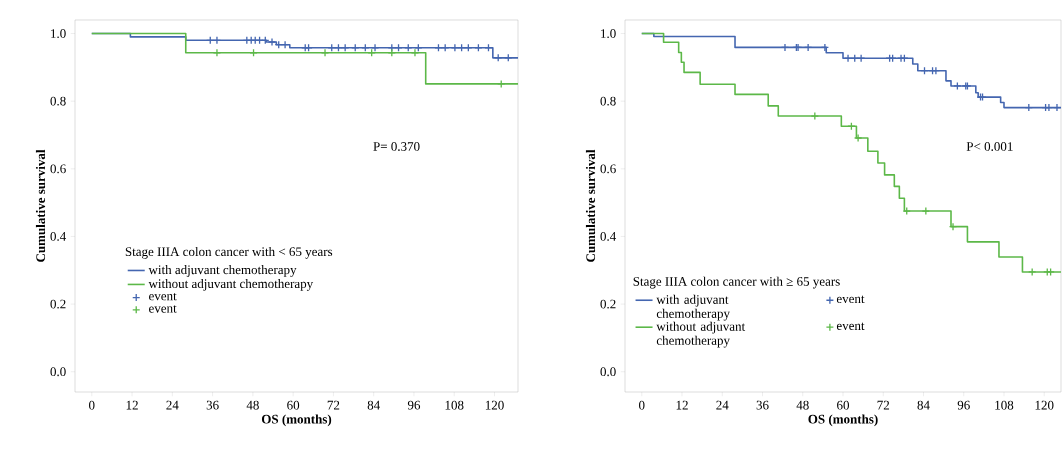  What do you see at coordinates (222, 270) in the screenshot?
I see `legend-label: with adjuvant chemotherapy` at bounding box center [222, 270].